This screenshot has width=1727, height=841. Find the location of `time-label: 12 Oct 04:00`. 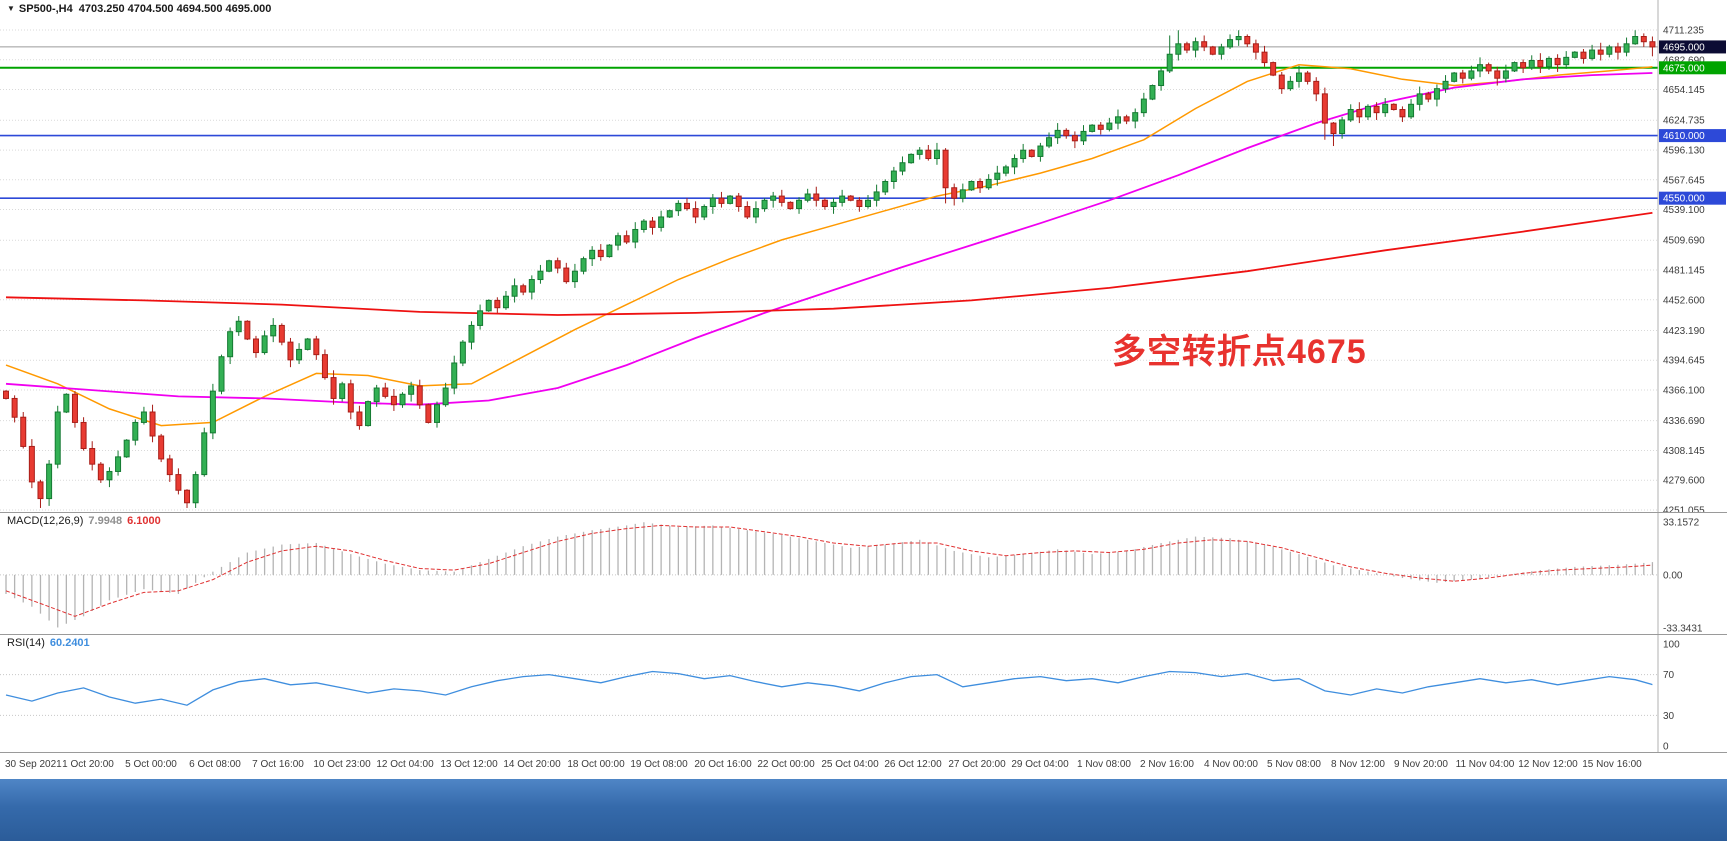

time-label: 12 Oct 04:00 is located at coordinates (405, 764).